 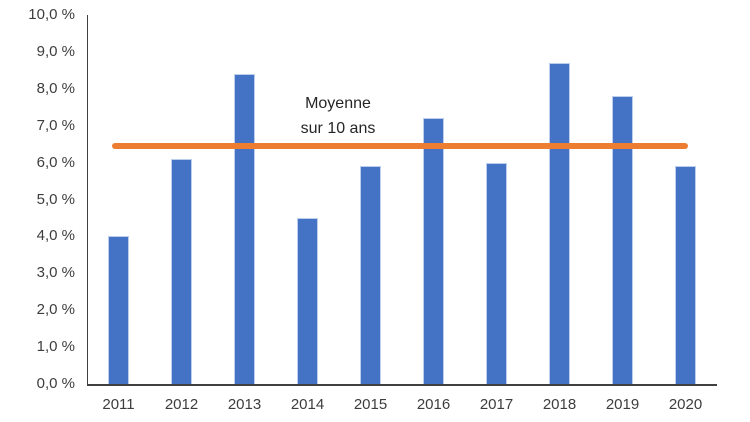 I want to click on x-axis-tick-label: 2013, so click(x=244, y=404).